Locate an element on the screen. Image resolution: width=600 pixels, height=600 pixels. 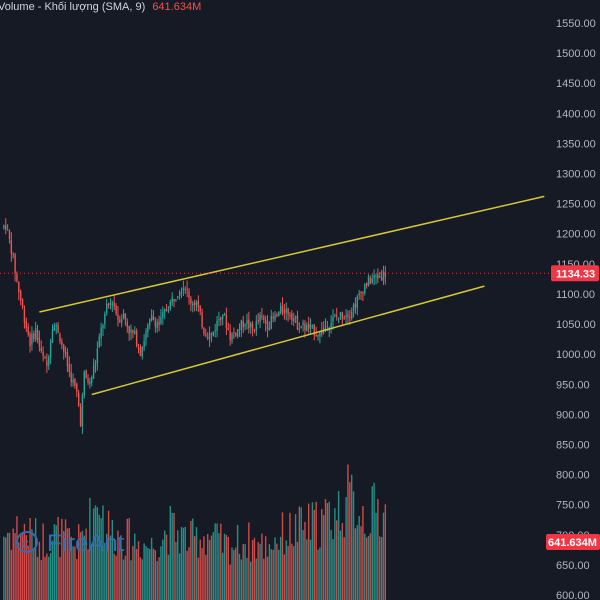
copyright-icon is located at coordinates (27, 542).